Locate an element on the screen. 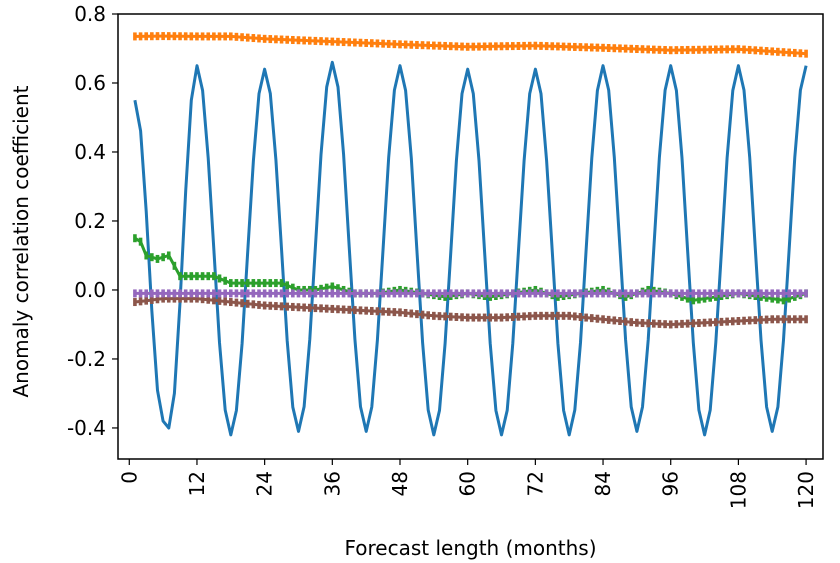 This screenshot has width=840, height=563. y-tick-label: 0.6 is located at coordinates (90, 83).